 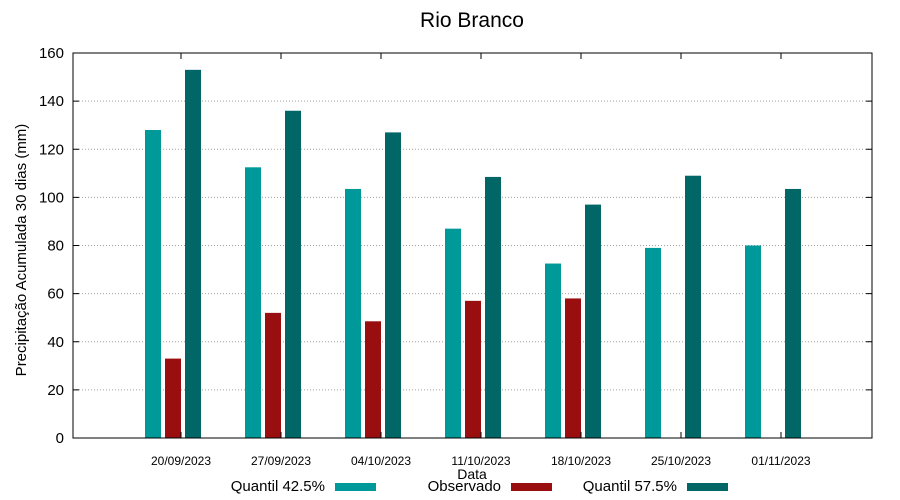 I want to click on legend: Quantil 42.5% Observado Quantil 57.5%, so click(x=479, y=486).